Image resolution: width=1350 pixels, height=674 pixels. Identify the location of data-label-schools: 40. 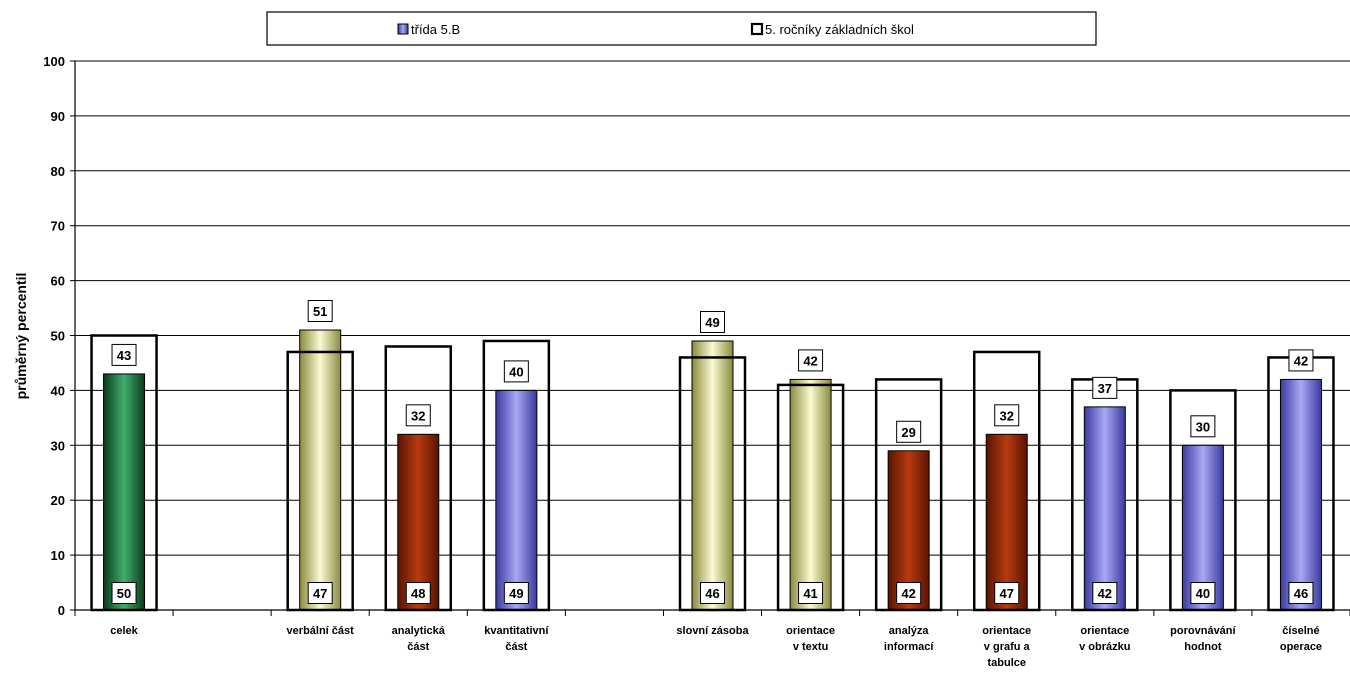
(1203, 593).